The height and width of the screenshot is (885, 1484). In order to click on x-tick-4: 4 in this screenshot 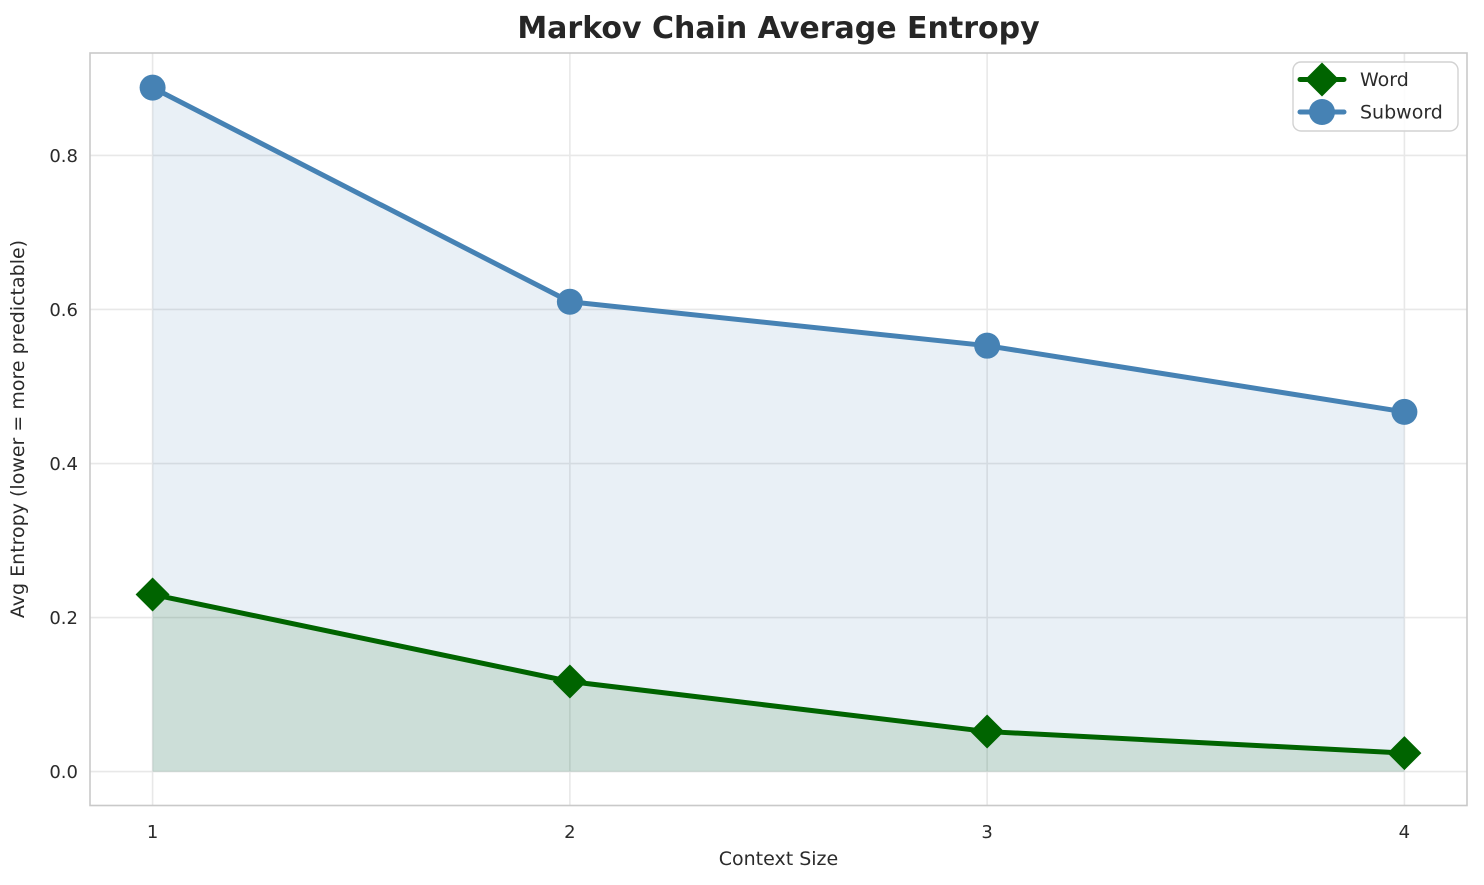, I will do `click(1404, 832)`.